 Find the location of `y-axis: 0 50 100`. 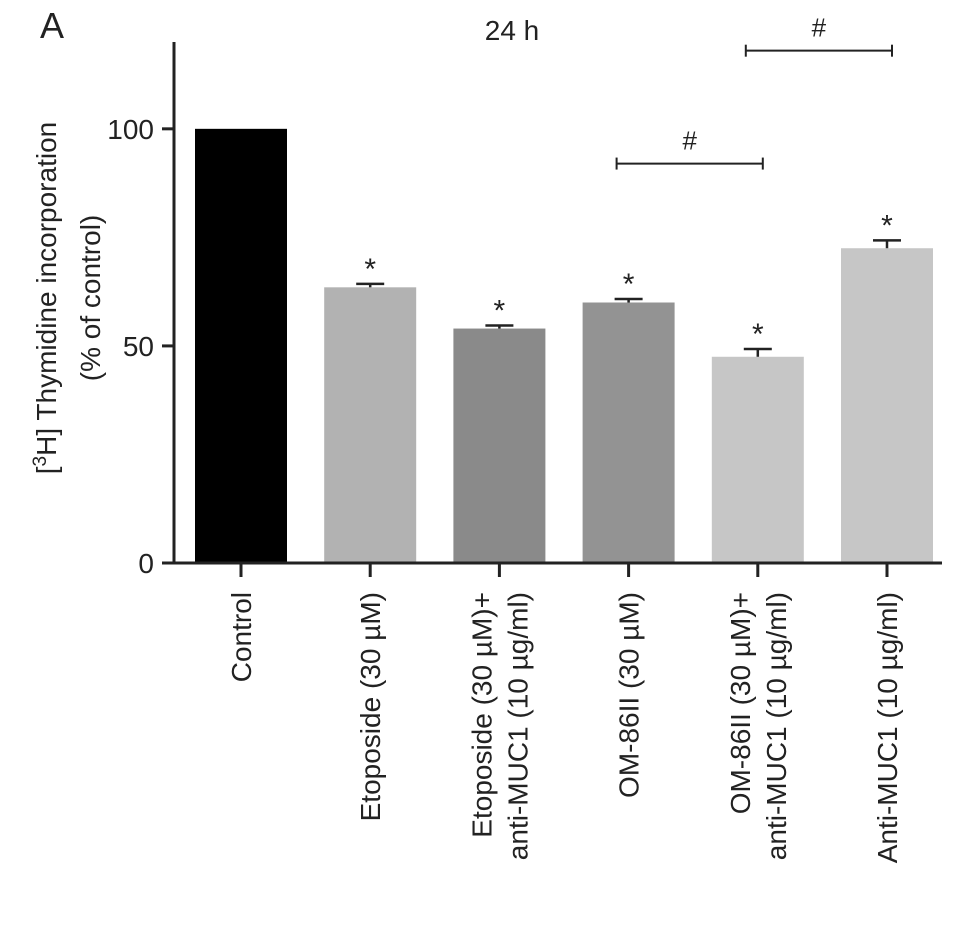

y-axis: 0 50 100 is located at coordinates (141, 310).